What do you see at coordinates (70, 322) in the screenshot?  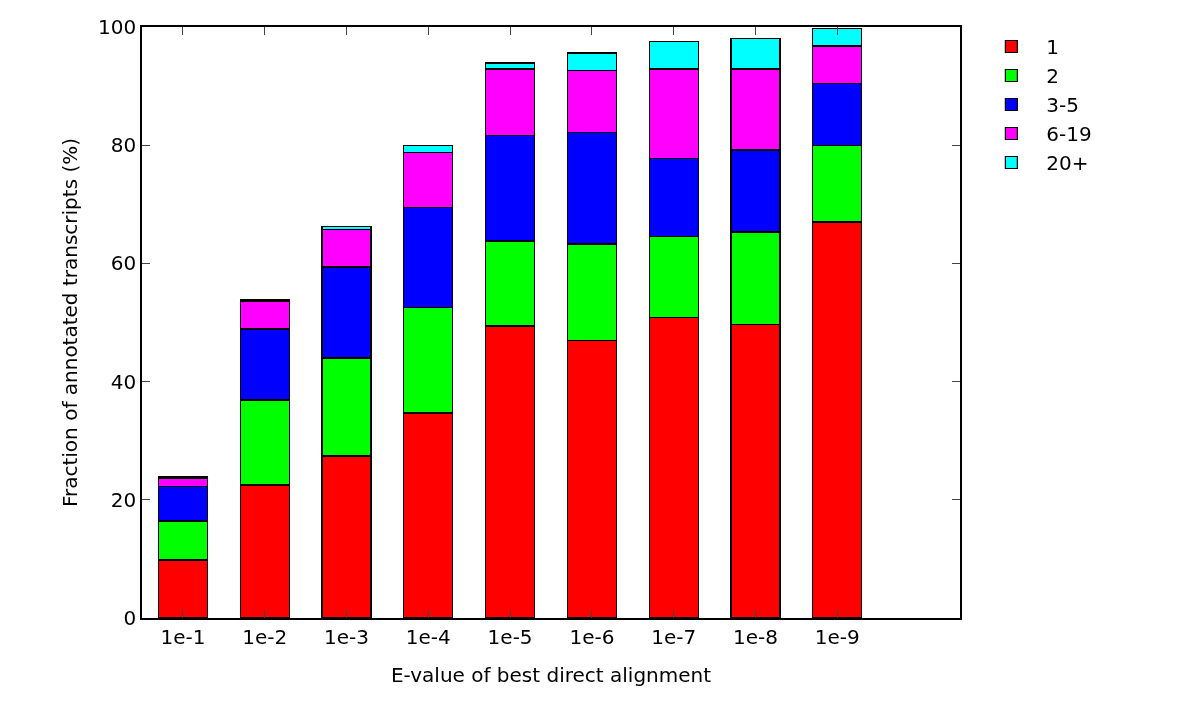 I see `y-axis-title: Fraction of annotated transcripts (%)` at bounding box center [70, 322].